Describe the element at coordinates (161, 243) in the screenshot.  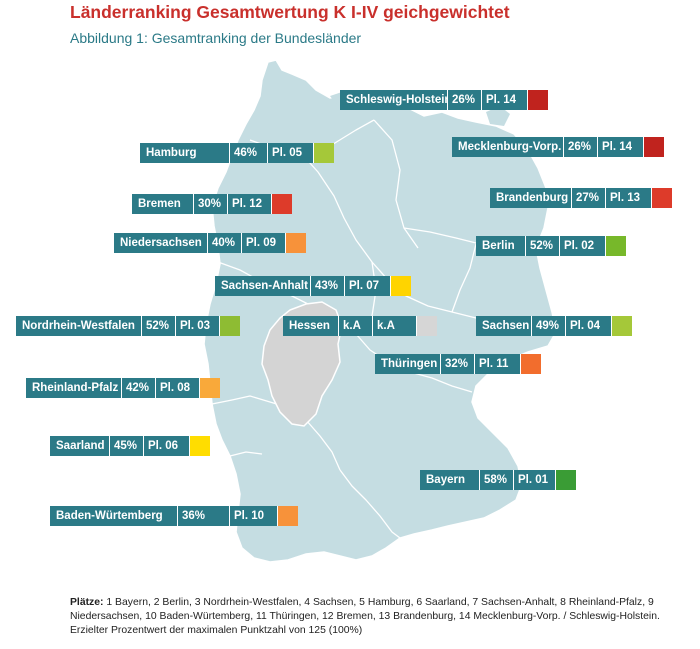
I see `state-name: Niedersachsen` at that location.